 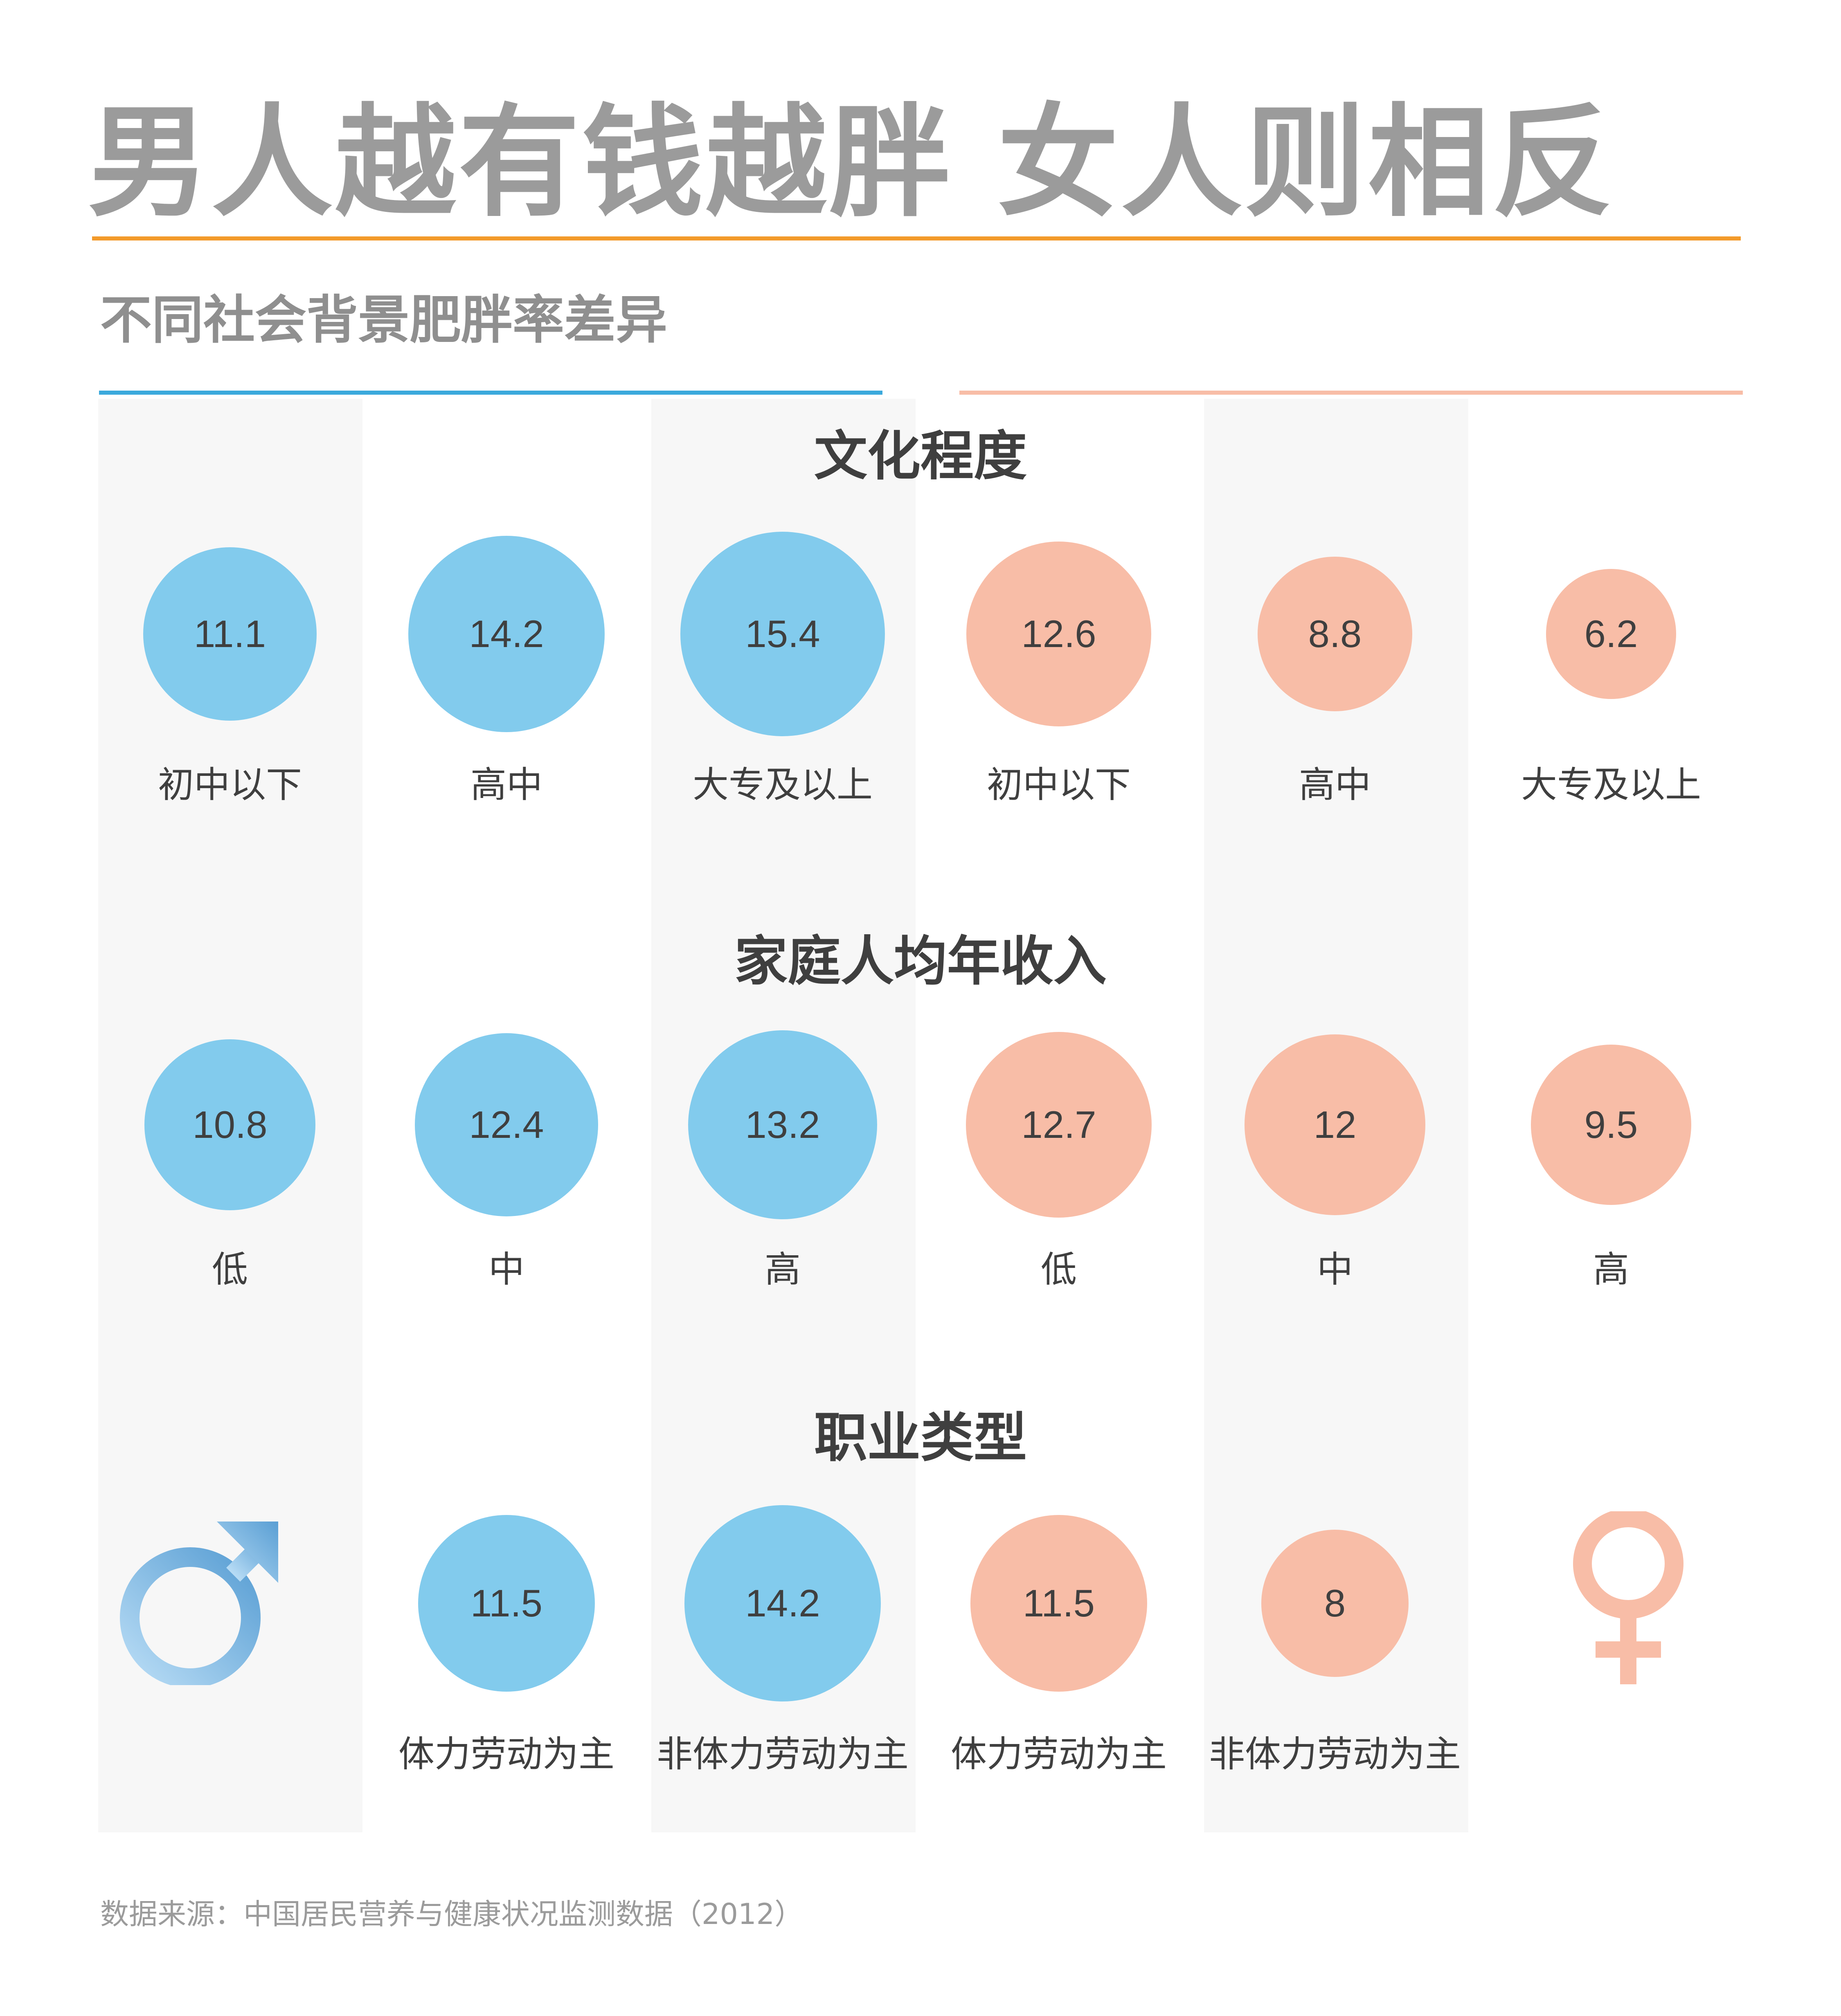 I want to click on section-title: 职业类型, so click(x=920, y=1438).